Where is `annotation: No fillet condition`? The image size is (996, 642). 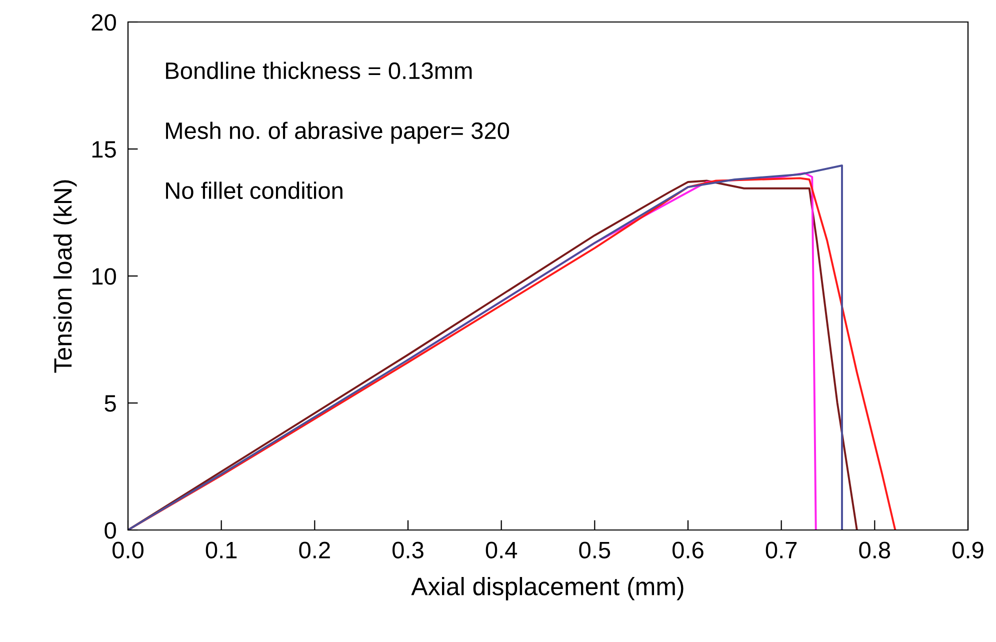 annotation: No fillet condition is located at coordinates (254, 191).